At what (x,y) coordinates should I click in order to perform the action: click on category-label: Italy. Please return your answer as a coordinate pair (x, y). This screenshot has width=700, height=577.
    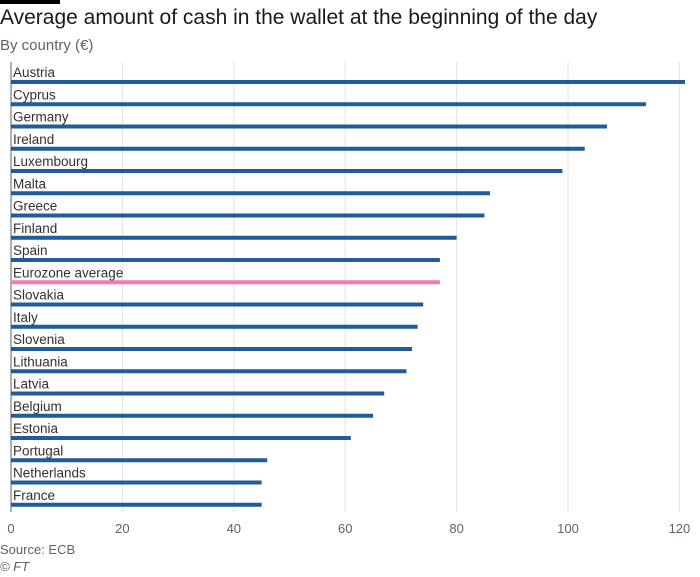
    Looking at the image, I should click on (25, 317).